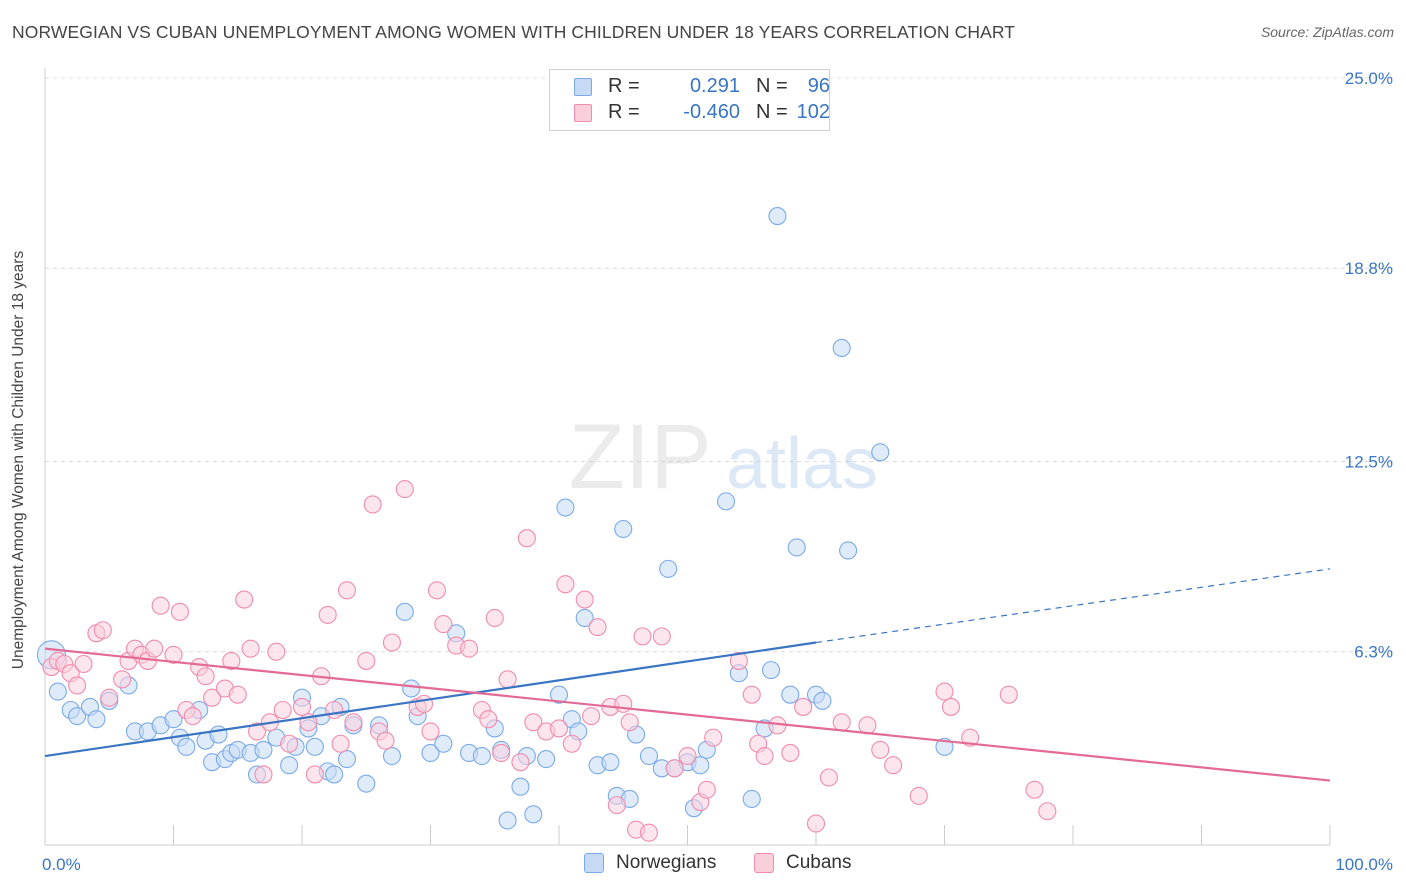 The height and width of the screenshot is (892, 1406). Describe the element at coordinates (711, 112) in the screenshot. I see `legend-r-value-cubans: -0.460` at that location.